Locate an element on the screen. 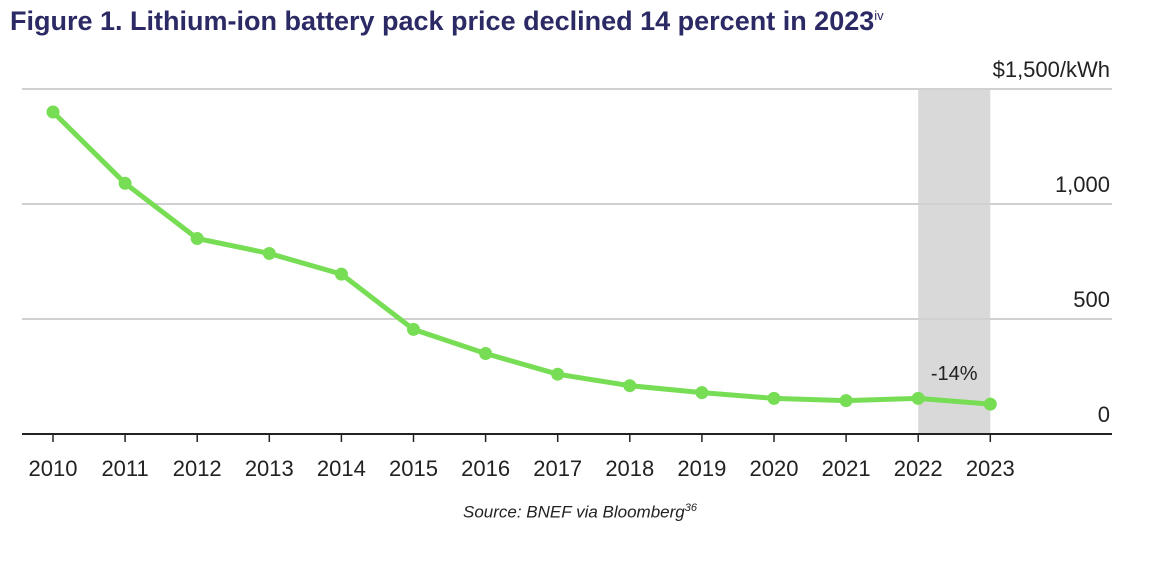  x-tick-label: 2012 is located at coordinates (197, 468).